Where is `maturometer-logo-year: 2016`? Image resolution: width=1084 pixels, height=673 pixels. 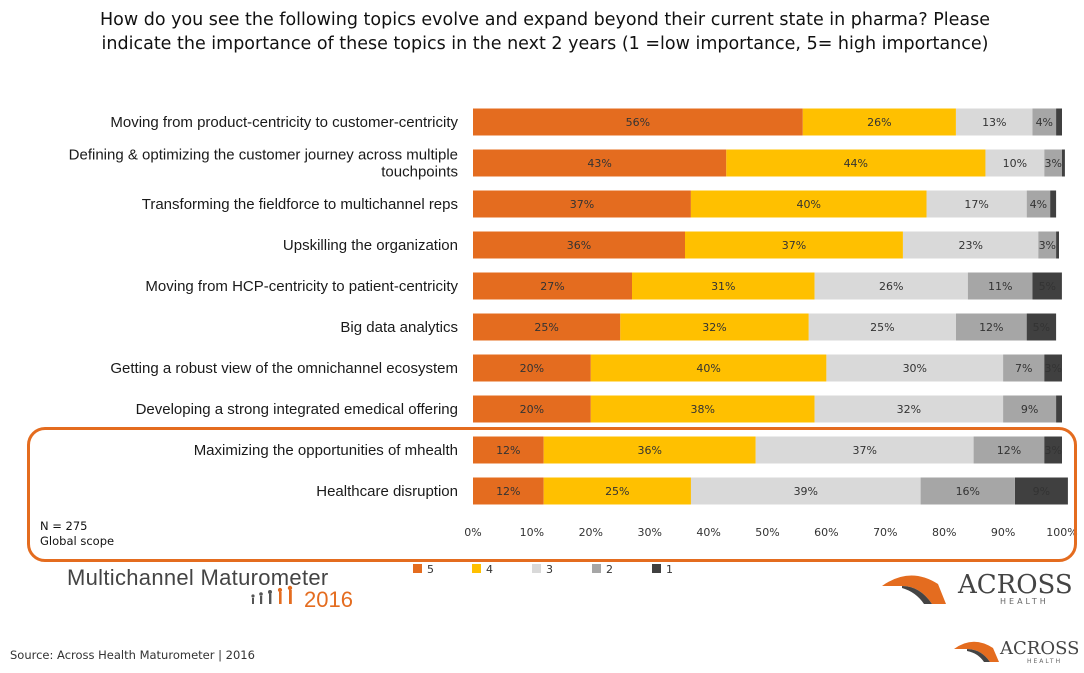
maturometer-logo-year: 2016 is located at coordinates (328, 599).